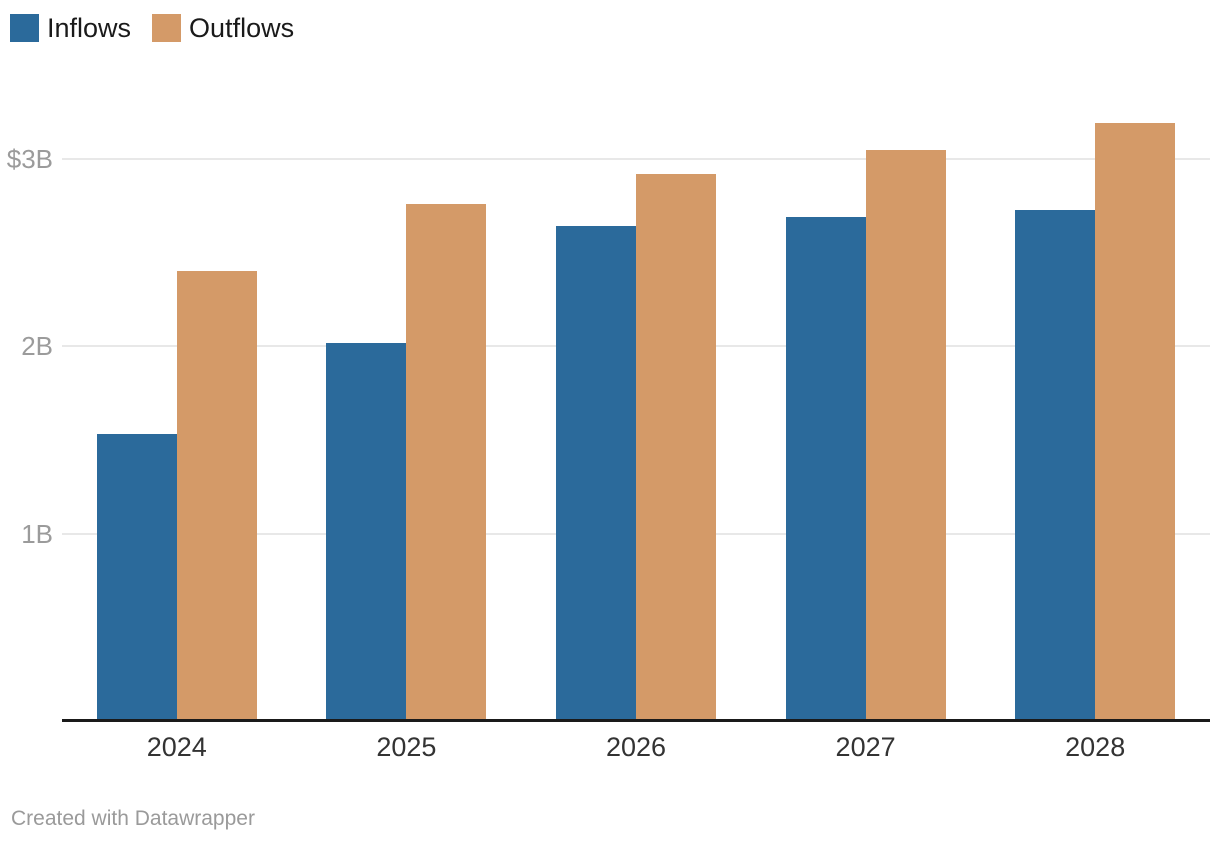 The image size is (1220, 844). I want to click on outflows-swatch-icon, so click(167, 28).